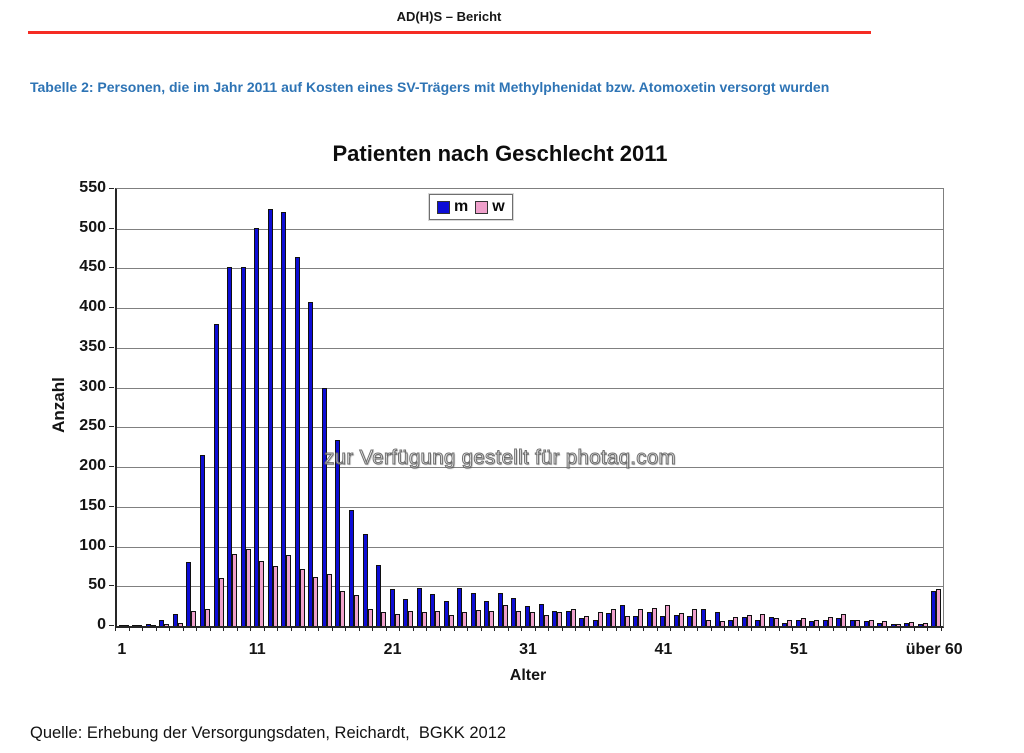 Image resolution: width=1024 pixels, height=753 pixels. What do you see at coordinates (490, 207) in the screenshot?
I see `legend-entry-w: w` at bounding box center [490, 207].